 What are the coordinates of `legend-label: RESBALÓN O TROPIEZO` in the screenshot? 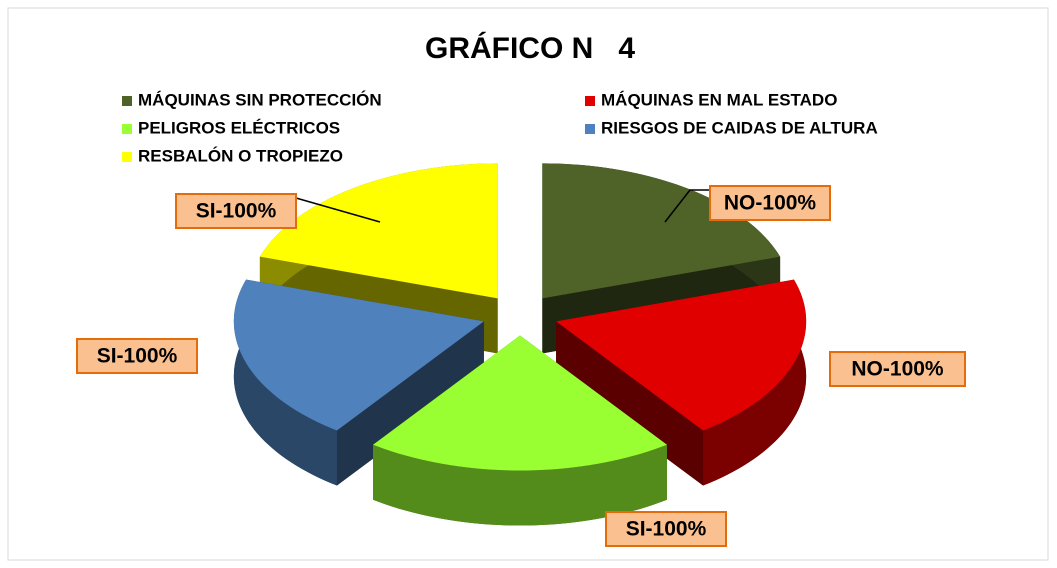 It's located at (240, 155).